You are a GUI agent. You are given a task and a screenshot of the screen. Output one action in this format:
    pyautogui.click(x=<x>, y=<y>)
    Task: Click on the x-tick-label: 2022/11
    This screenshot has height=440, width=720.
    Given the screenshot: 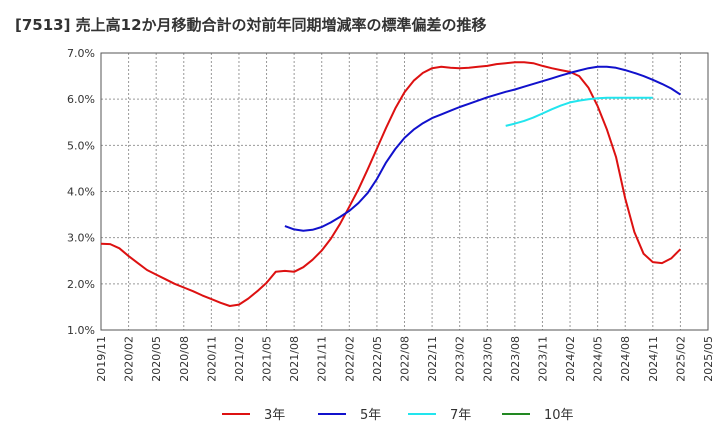 What is the action you would take?
    pyautogui.click(x=432, y=359)
    